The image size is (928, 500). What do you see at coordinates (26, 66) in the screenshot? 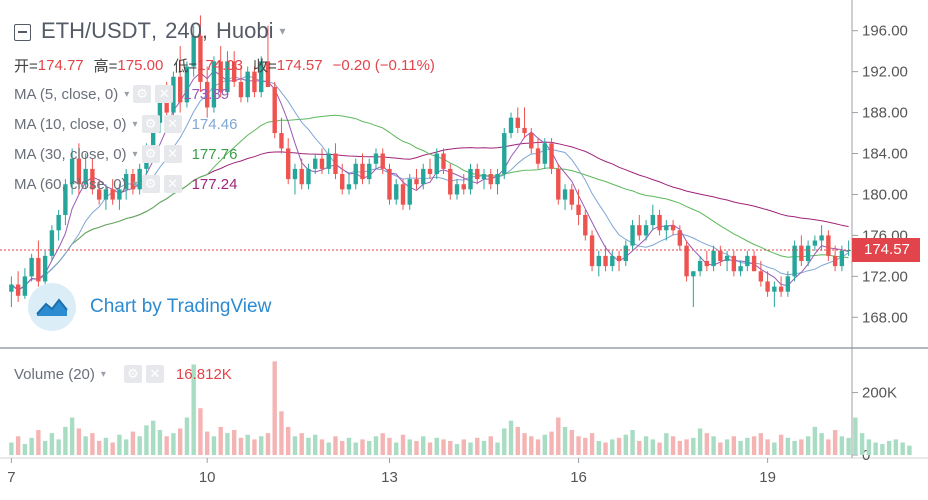
I see `open-label: 开=` at bounding box center [26, 66].